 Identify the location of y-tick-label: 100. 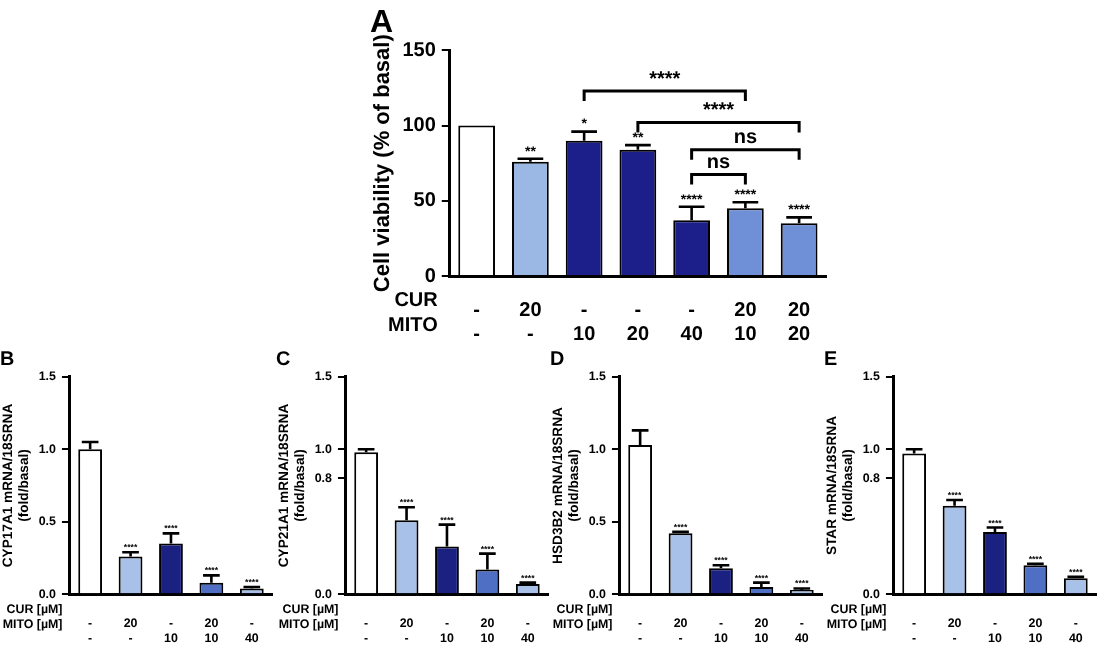
(419, 126).